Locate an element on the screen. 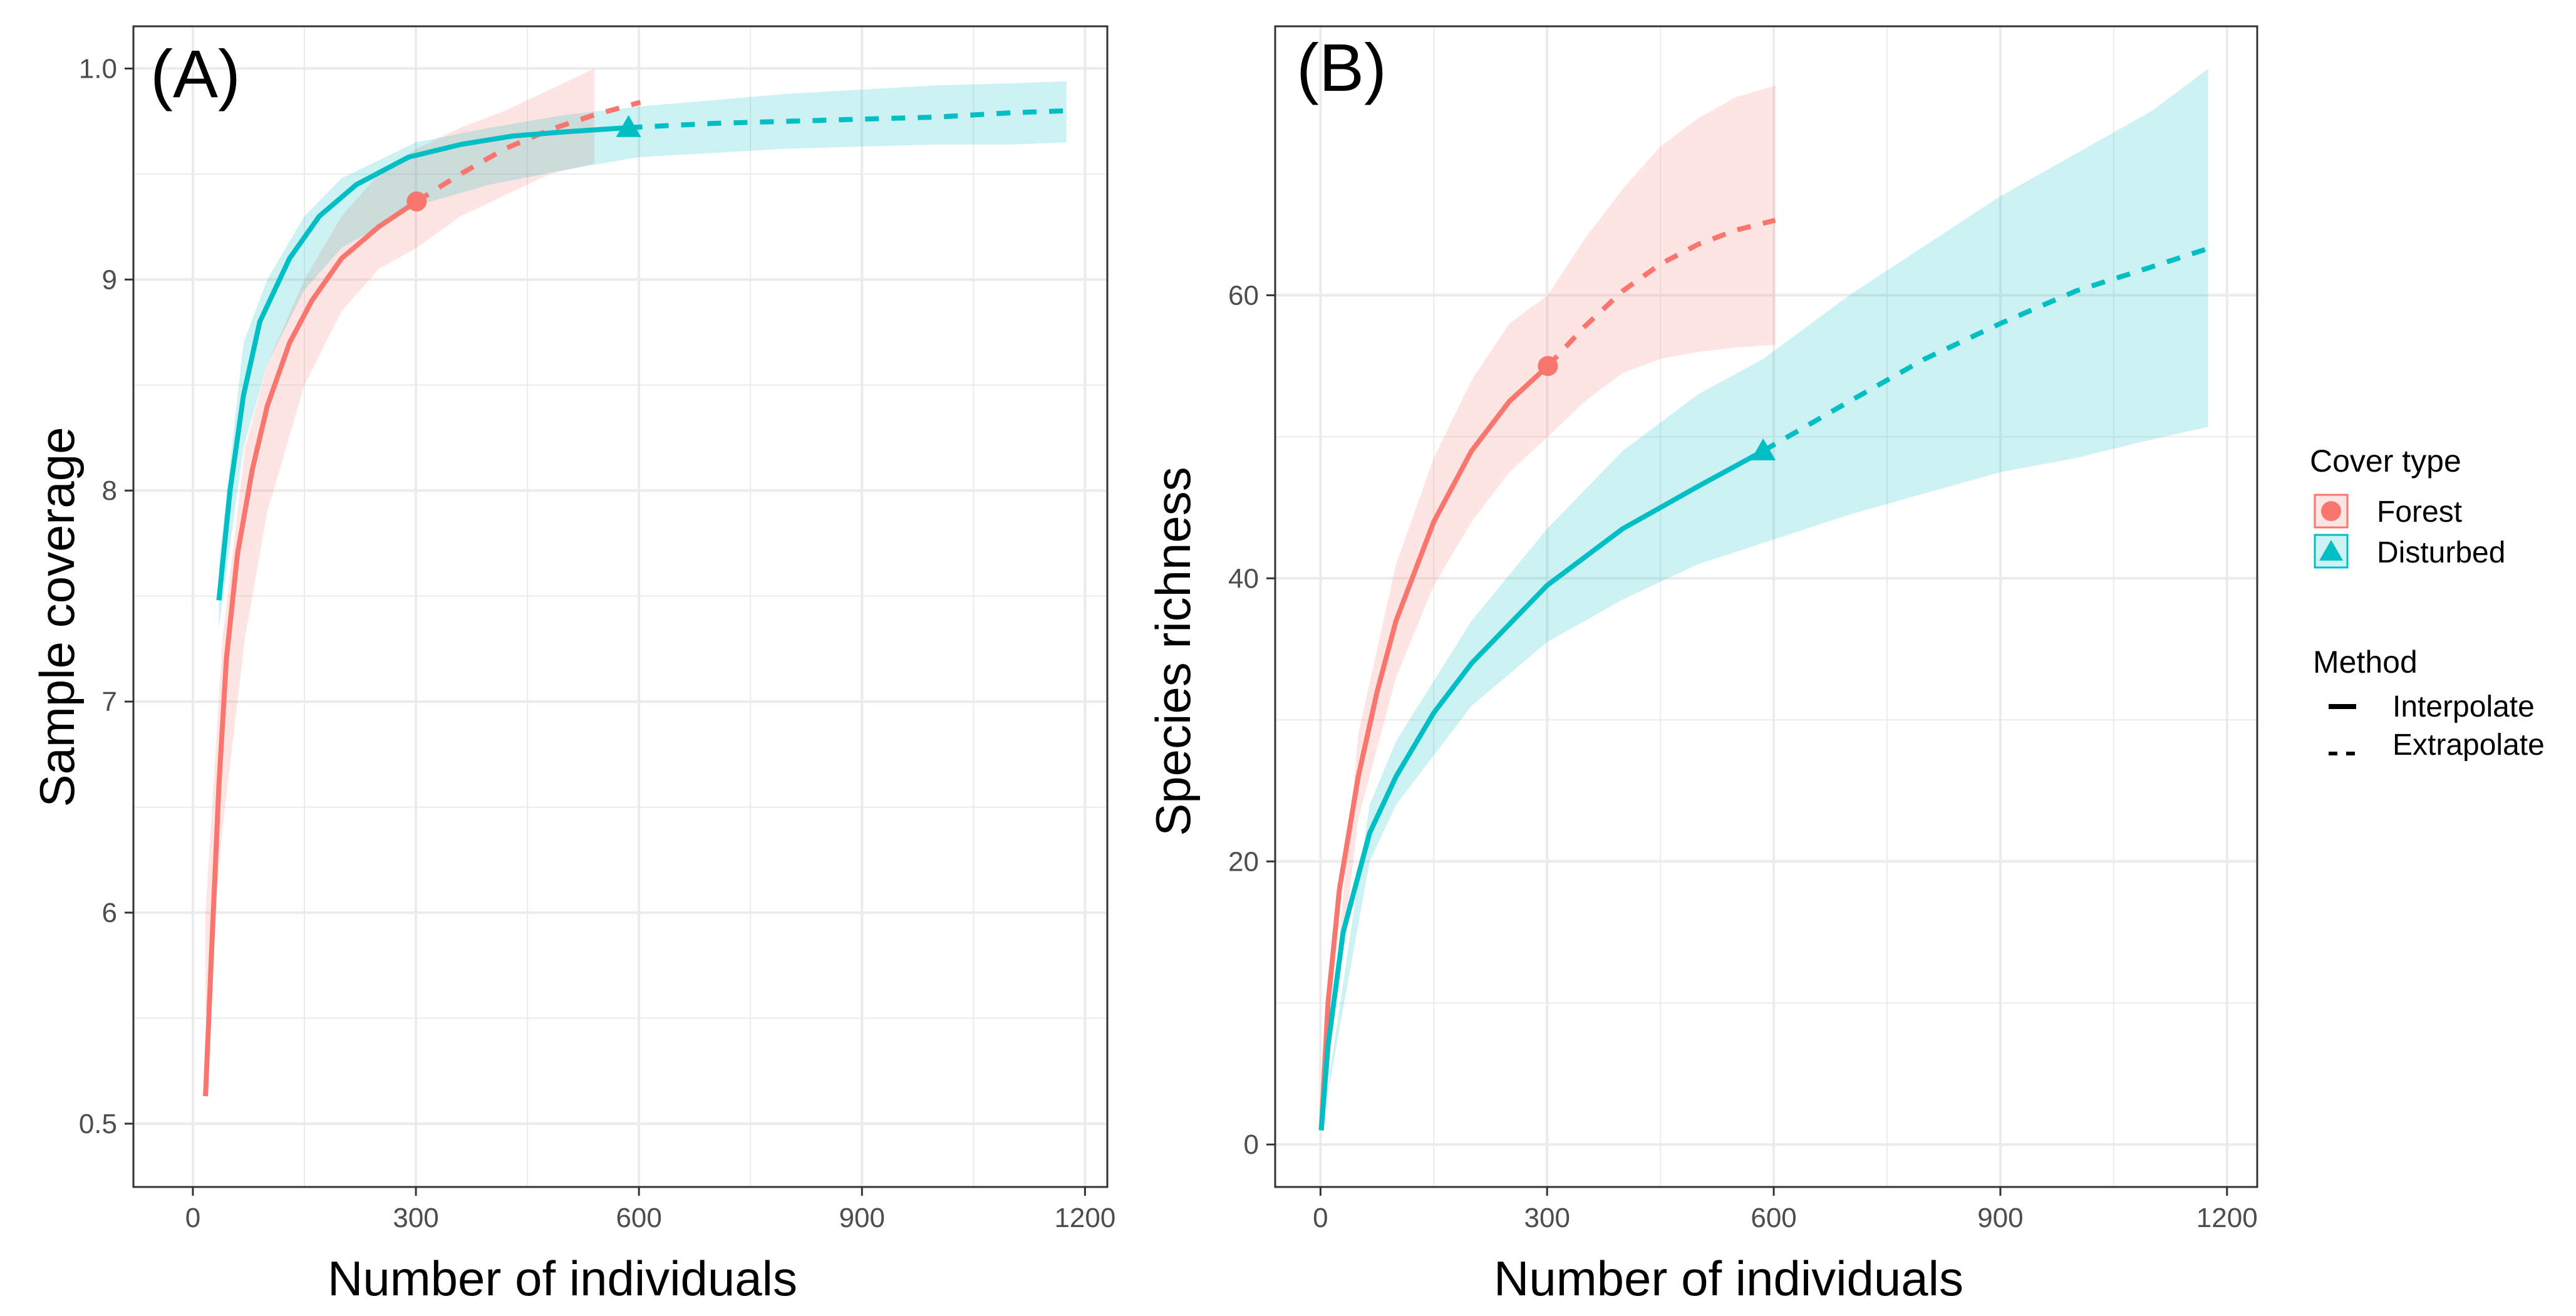  y-tick-label: 40 is located at coordinates (1243, 578).